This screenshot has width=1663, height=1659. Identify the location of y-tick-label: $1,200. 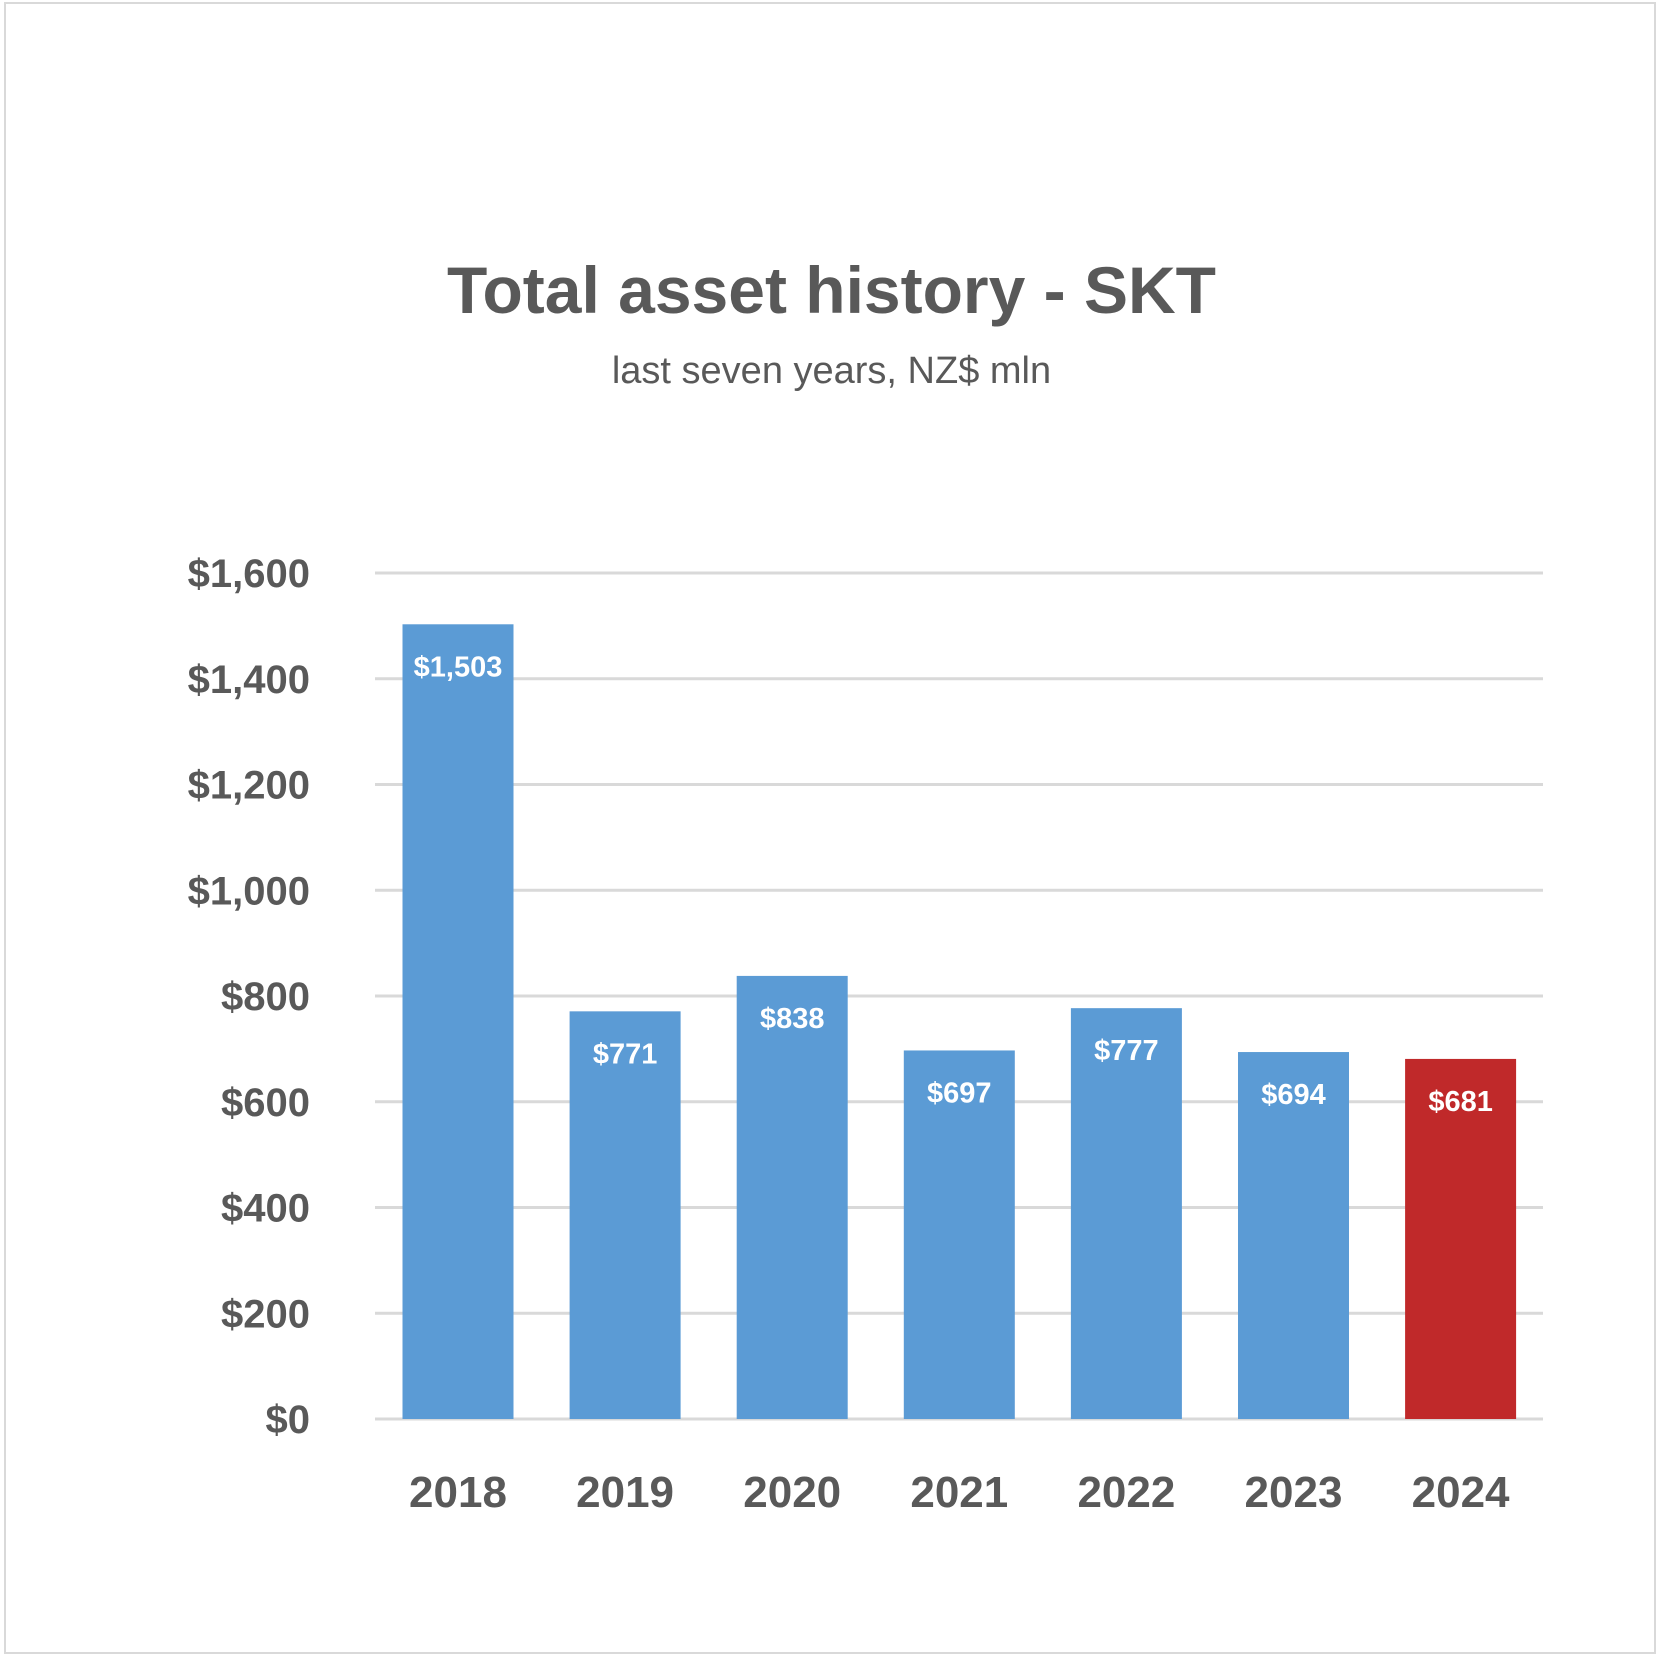
(249, 786).